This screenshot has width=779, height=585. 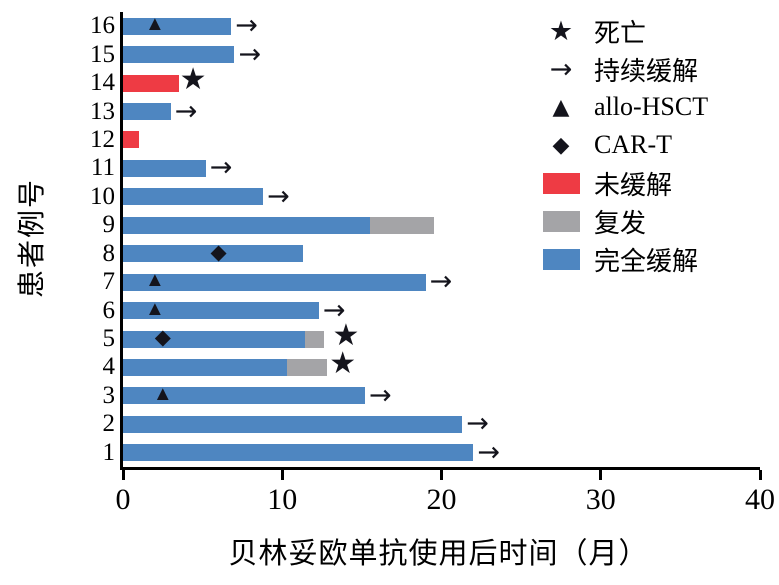 I want to click on legend-item: 完全缓解, so click(x=622, y=259).